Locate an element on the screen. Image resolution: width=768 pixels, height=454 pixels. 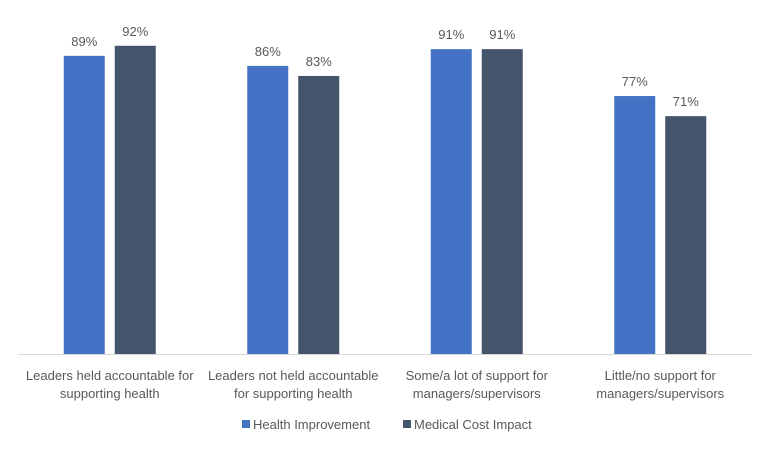
data-label: 92% is located at coordinates (135, 31).